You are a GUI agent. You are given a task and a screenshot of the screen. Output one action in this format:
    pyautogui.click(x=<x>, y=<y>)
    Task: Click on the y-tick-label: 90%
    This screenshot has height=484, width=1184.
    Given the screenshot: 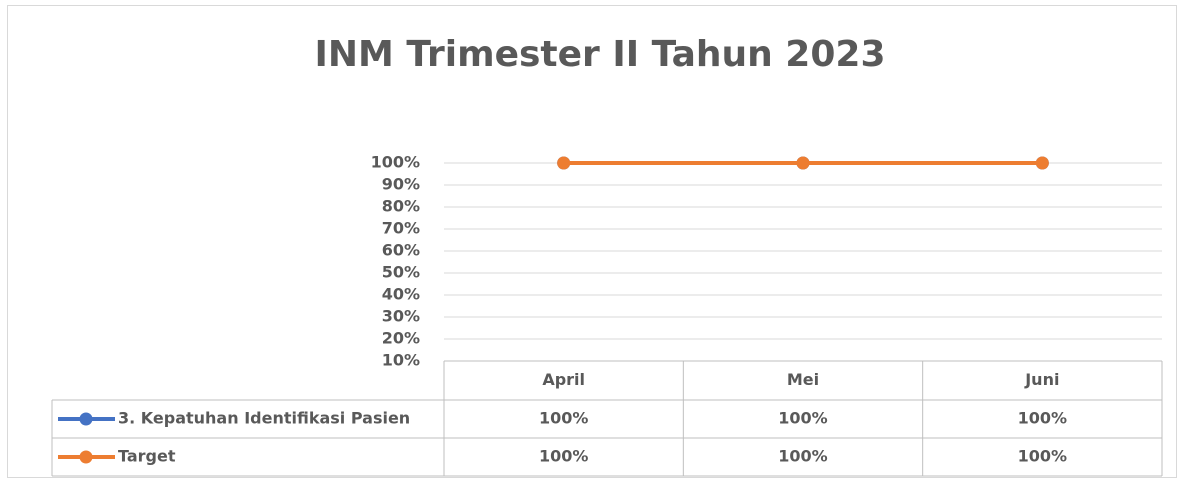 What is the action you would take?
    pyautogui.click(x=401, y=184)
    